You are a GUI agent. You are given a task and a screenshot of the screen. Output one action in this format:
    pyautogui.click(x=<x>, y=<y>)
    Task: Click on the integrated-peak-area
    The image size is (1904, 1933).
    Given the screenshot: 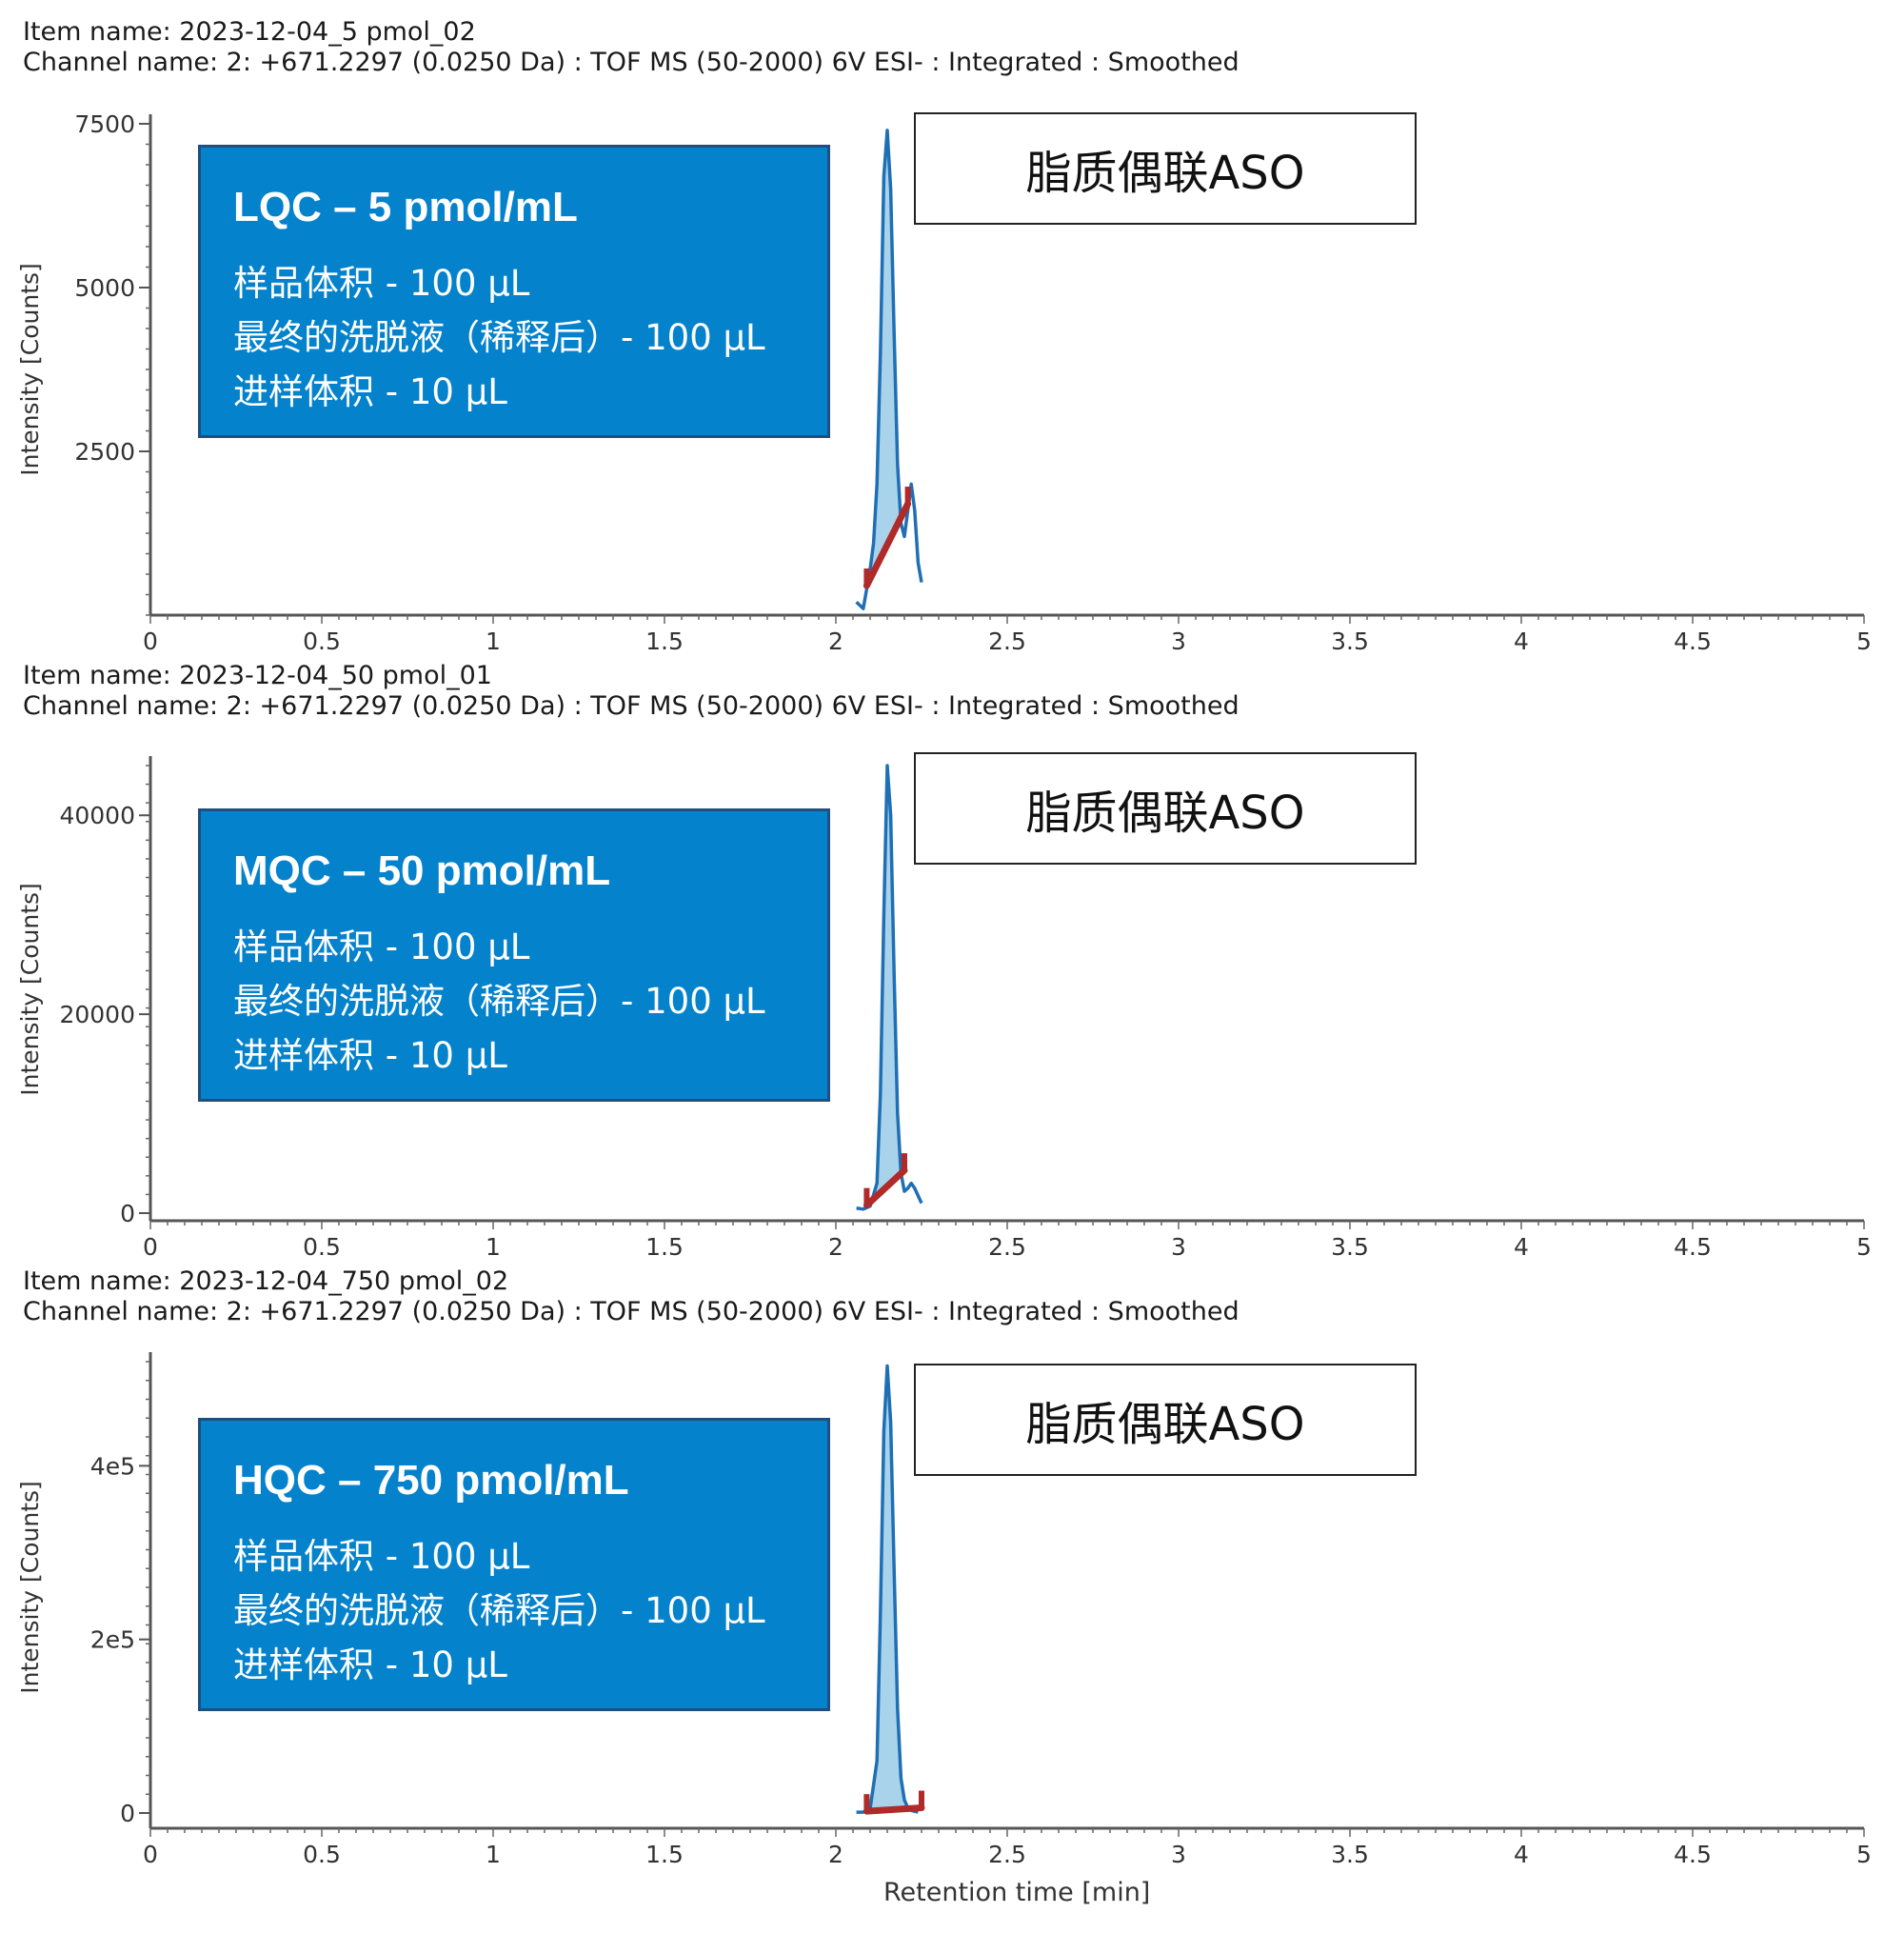 What is the action you would take?
    pyautogui.click(x=885, y=986)
    